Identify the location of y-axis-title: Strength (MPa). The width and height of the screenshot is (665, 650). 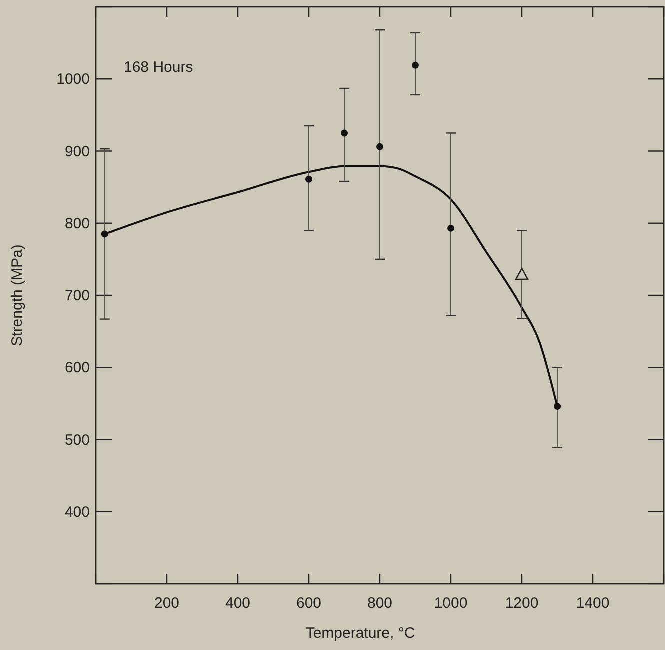
(17, 295).